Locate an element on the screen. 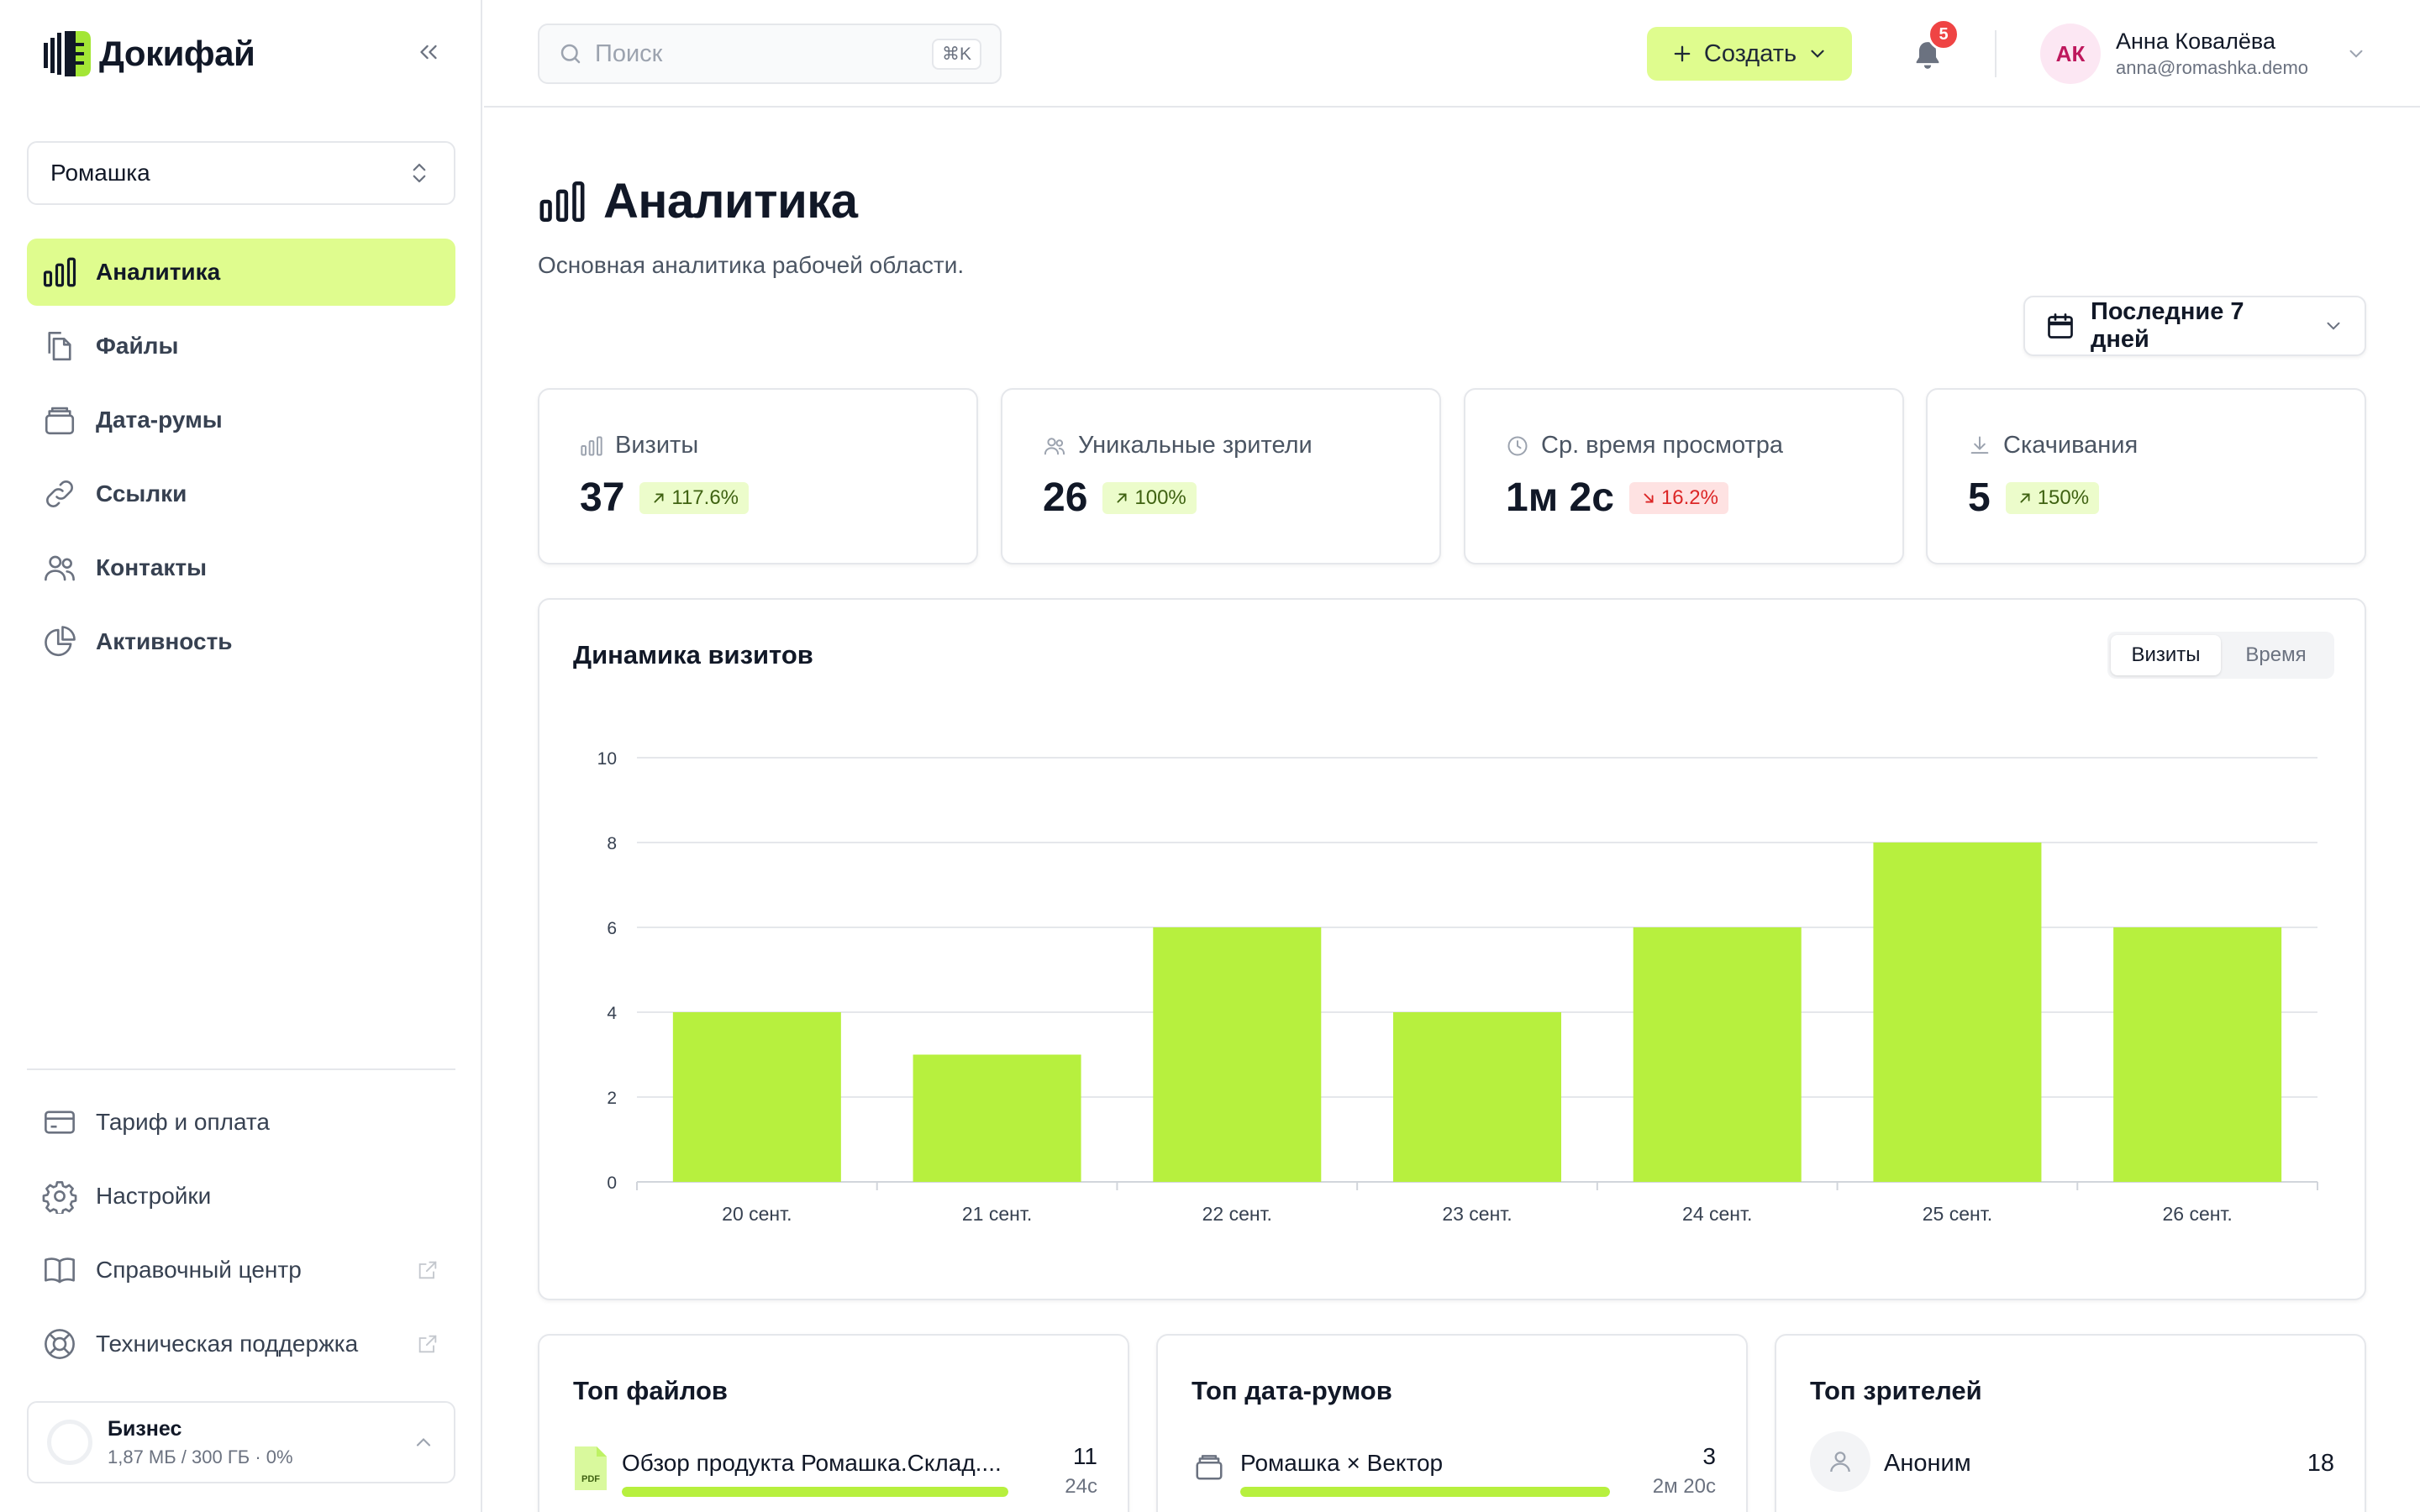 This screenshot has height=1512, width=2420. page-header: Аналитика is located at coordinates (698, 201).